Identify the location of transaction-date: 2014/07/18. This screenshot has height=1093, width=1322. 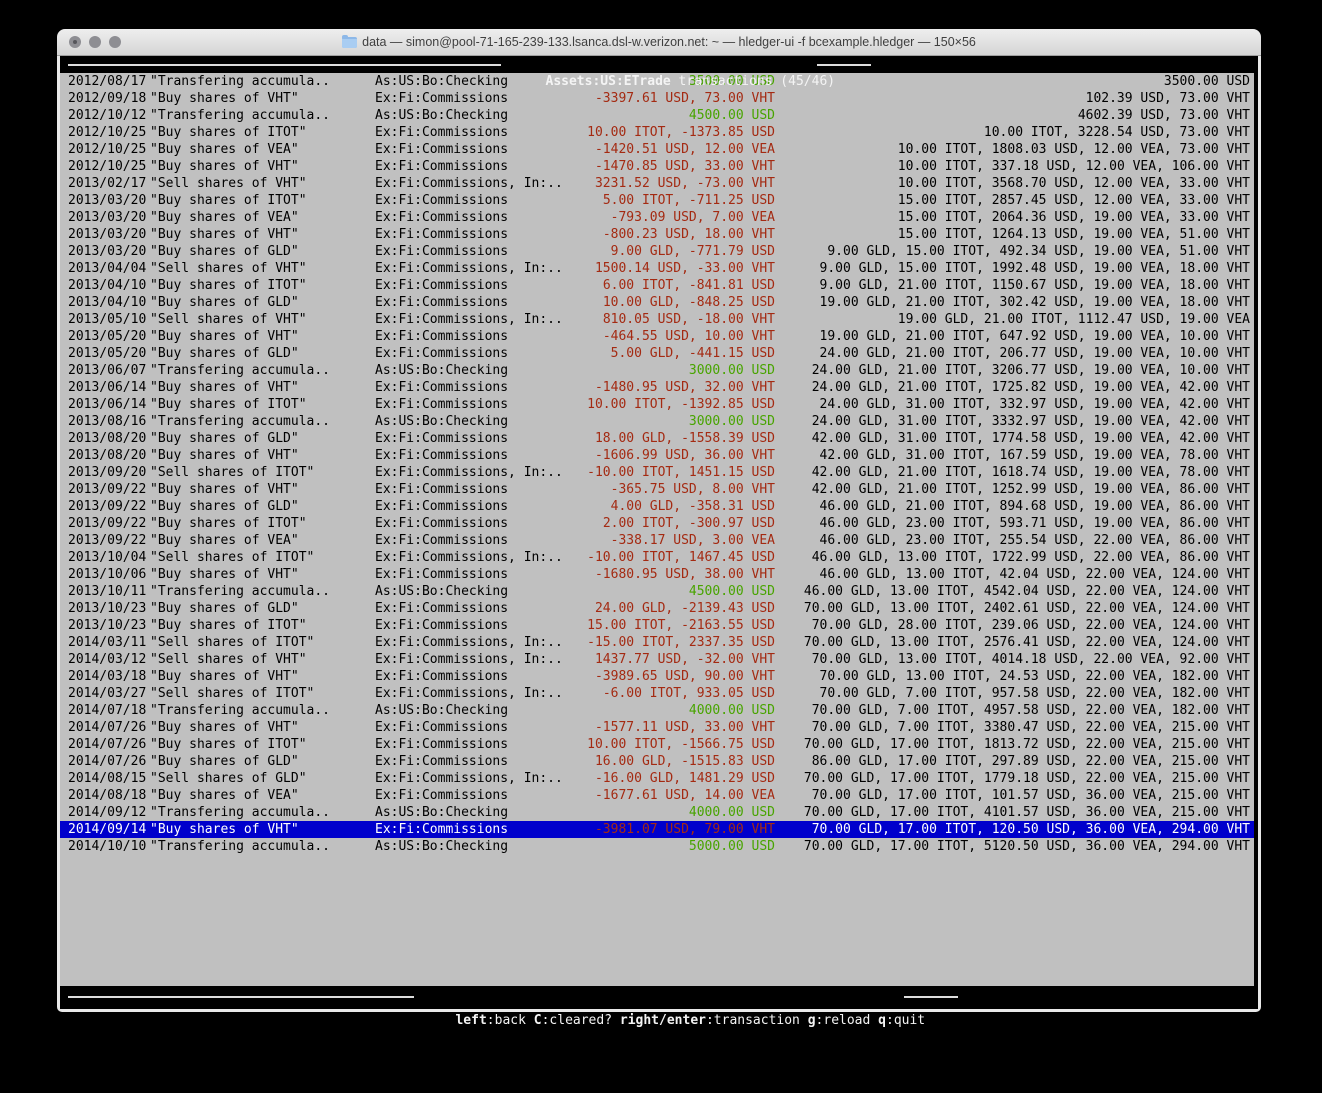
(107, 710).